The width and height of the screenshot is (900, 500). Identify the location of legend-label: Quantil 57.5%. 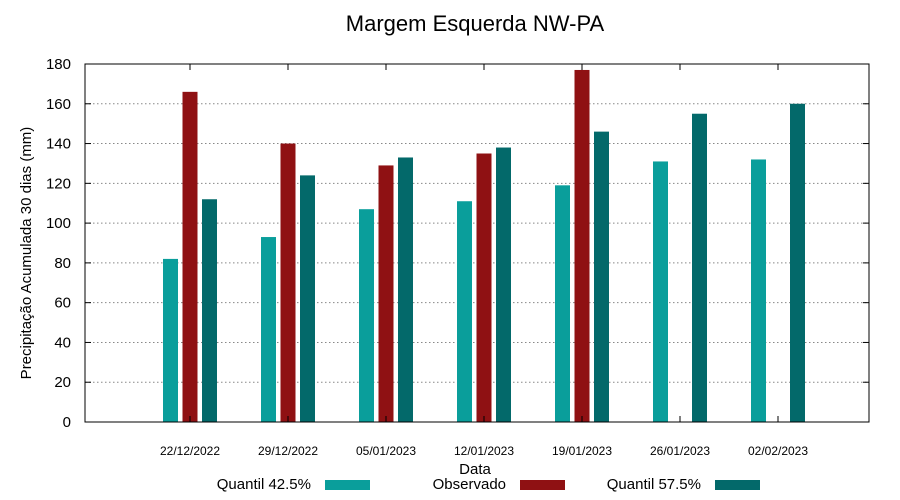
(654, 484).